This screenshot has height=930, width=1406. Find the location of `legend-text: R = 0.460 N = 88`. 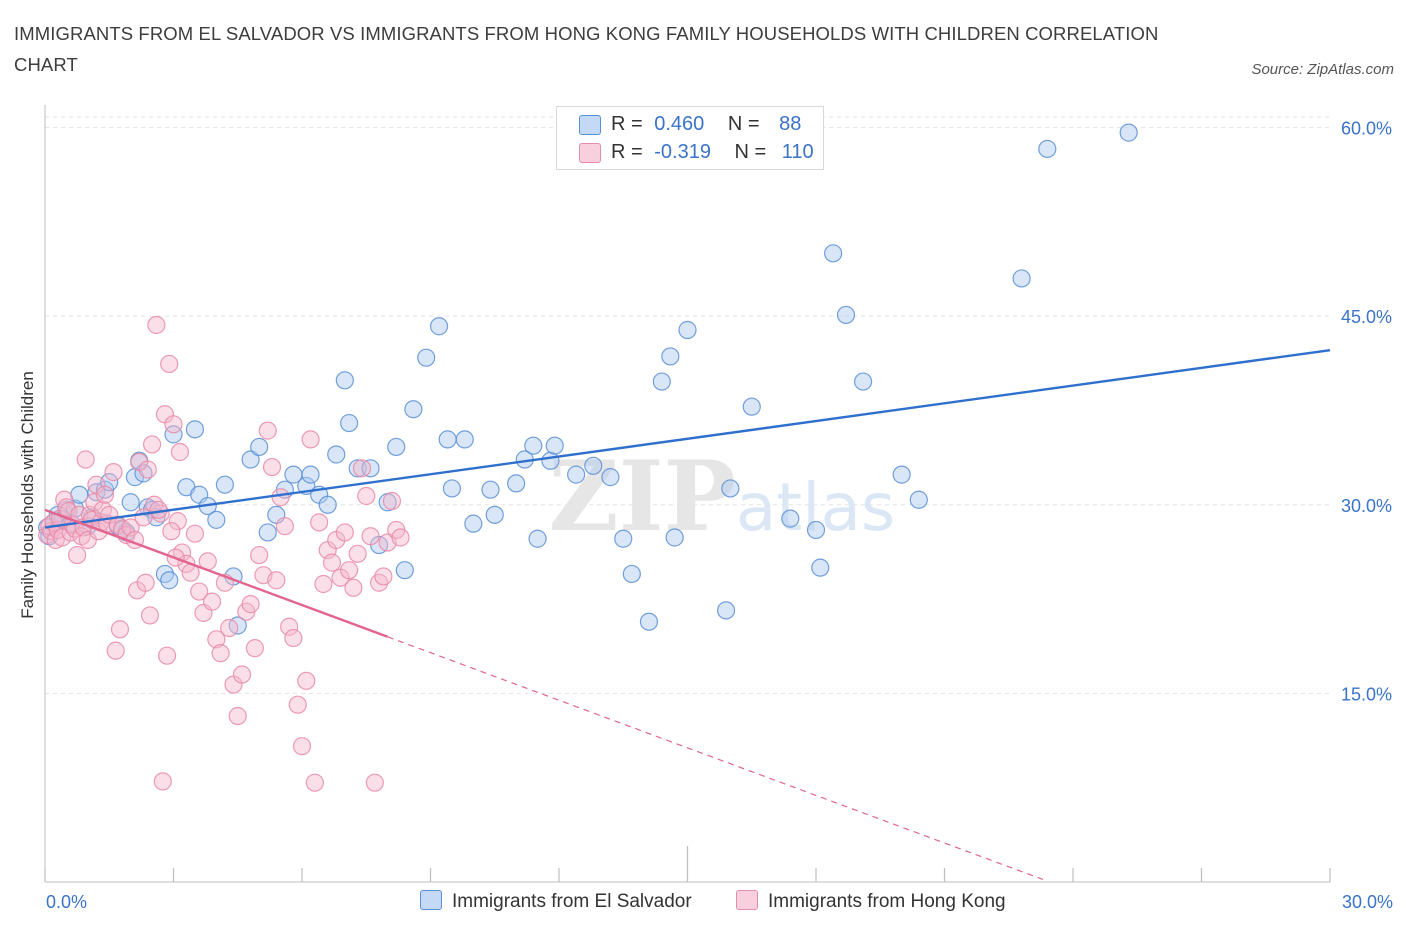

legend-text: R = 0.460 N = 88 is located at coordinates (706, 124).